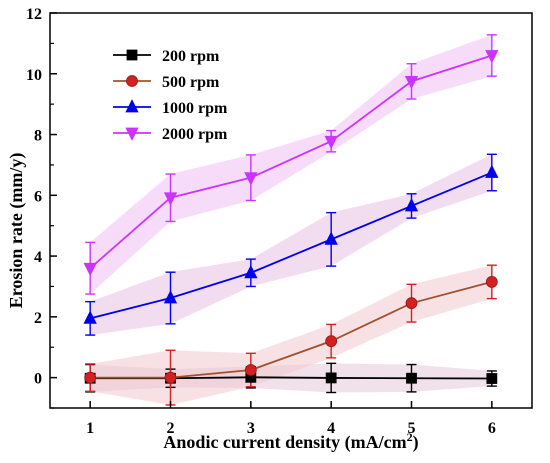 This screenshot has height=463, width=550. I want to click on x-tick-label: 5, so click(412, 428).